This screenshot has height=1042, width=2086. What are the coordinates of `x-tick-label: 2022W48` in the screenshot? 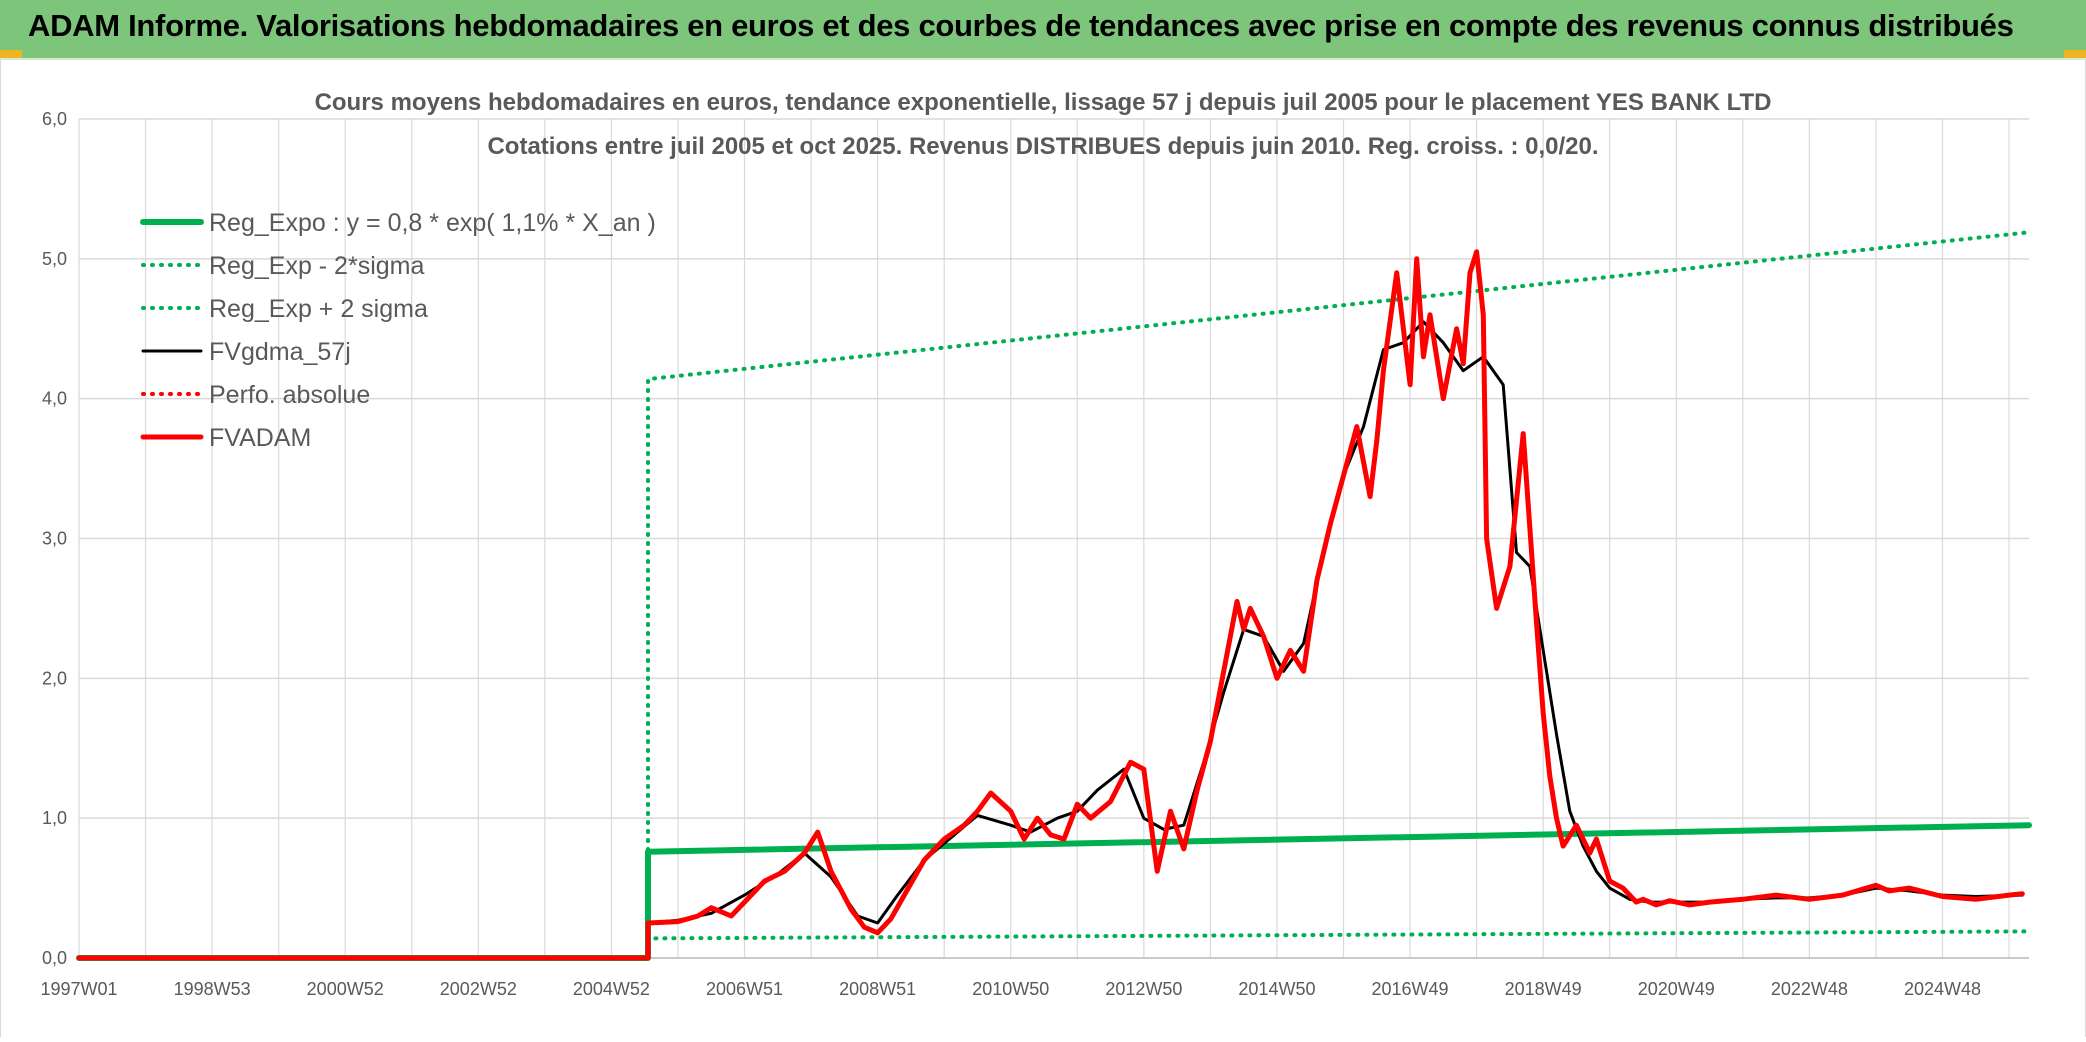 It's located at (1809, 989).